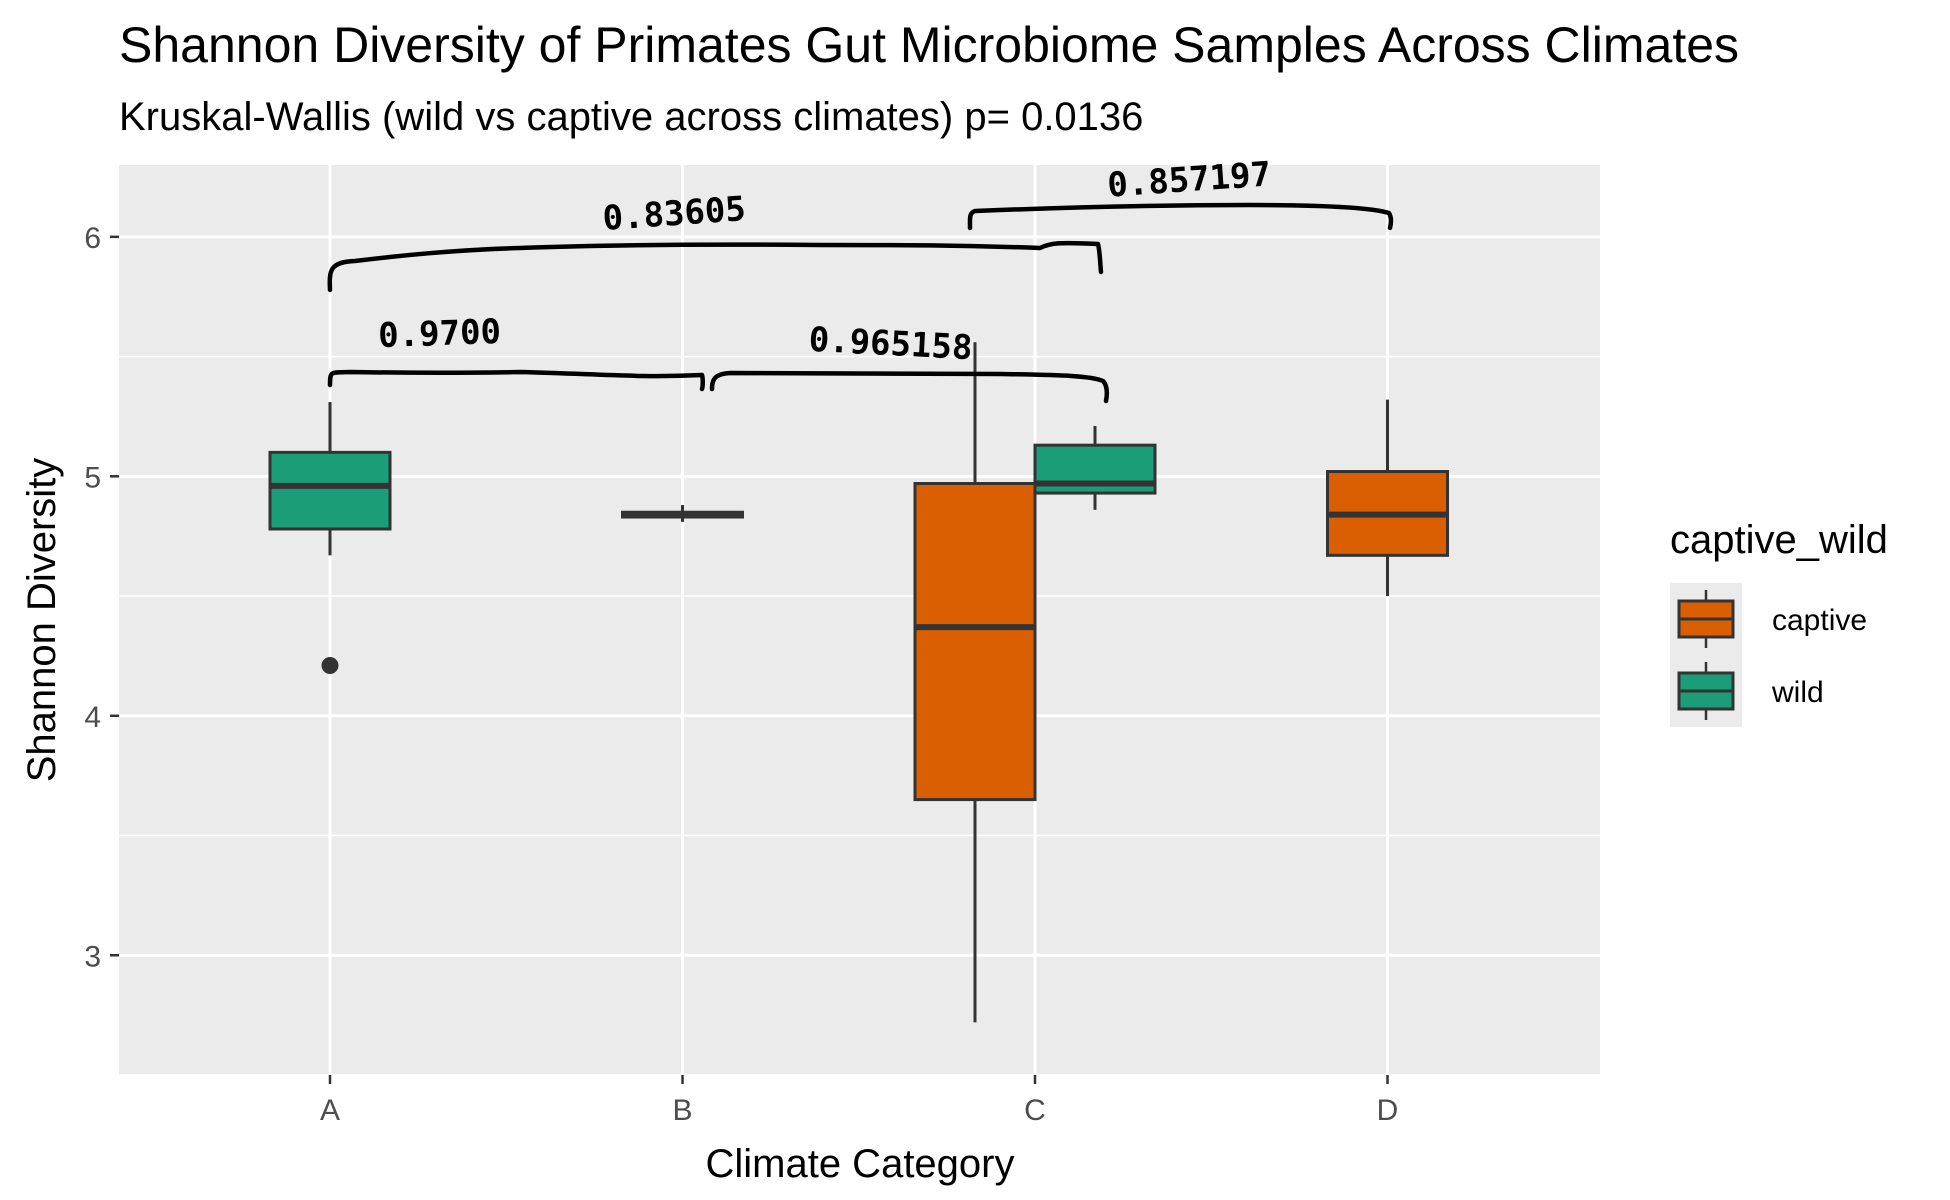  I want to click on box-wild-B, so click(682, 513).